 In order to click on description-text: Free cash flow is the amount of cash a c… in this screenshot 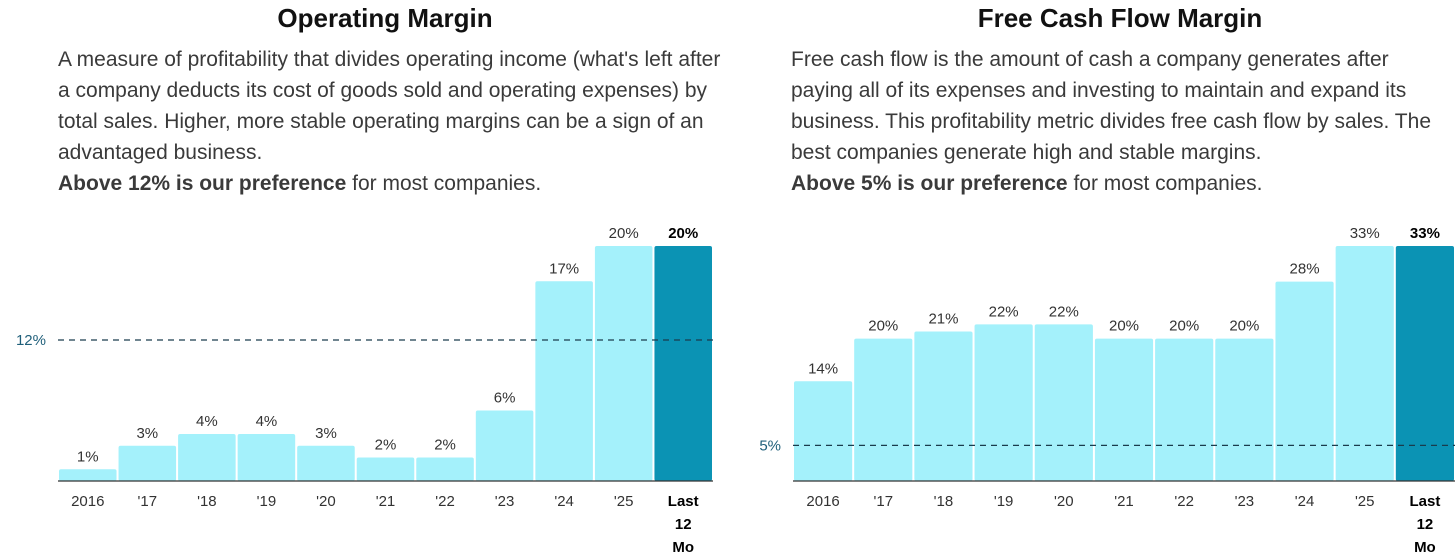, I will do `click(1111, 106)`.